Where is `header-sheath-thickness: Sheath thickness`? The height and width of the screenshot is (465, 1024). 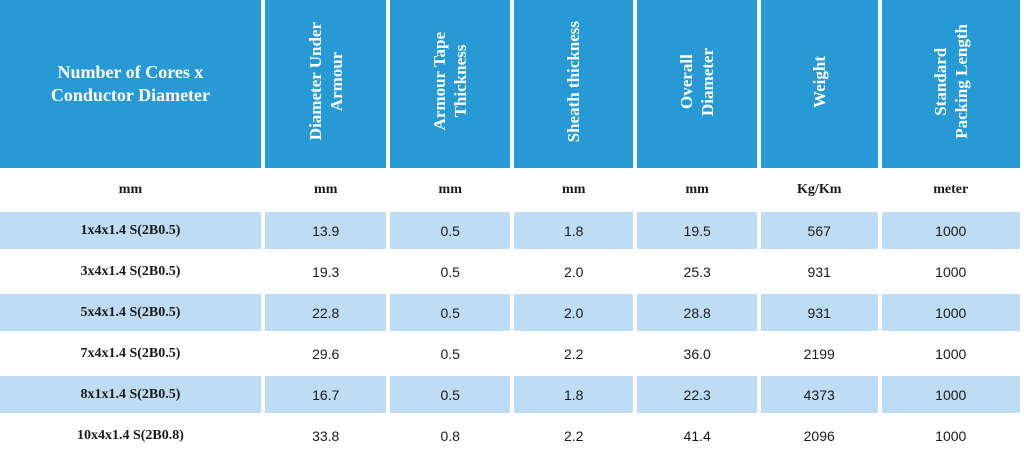
header-sheath-thickness: Sheath thickness is located at coordinates (573, 84).